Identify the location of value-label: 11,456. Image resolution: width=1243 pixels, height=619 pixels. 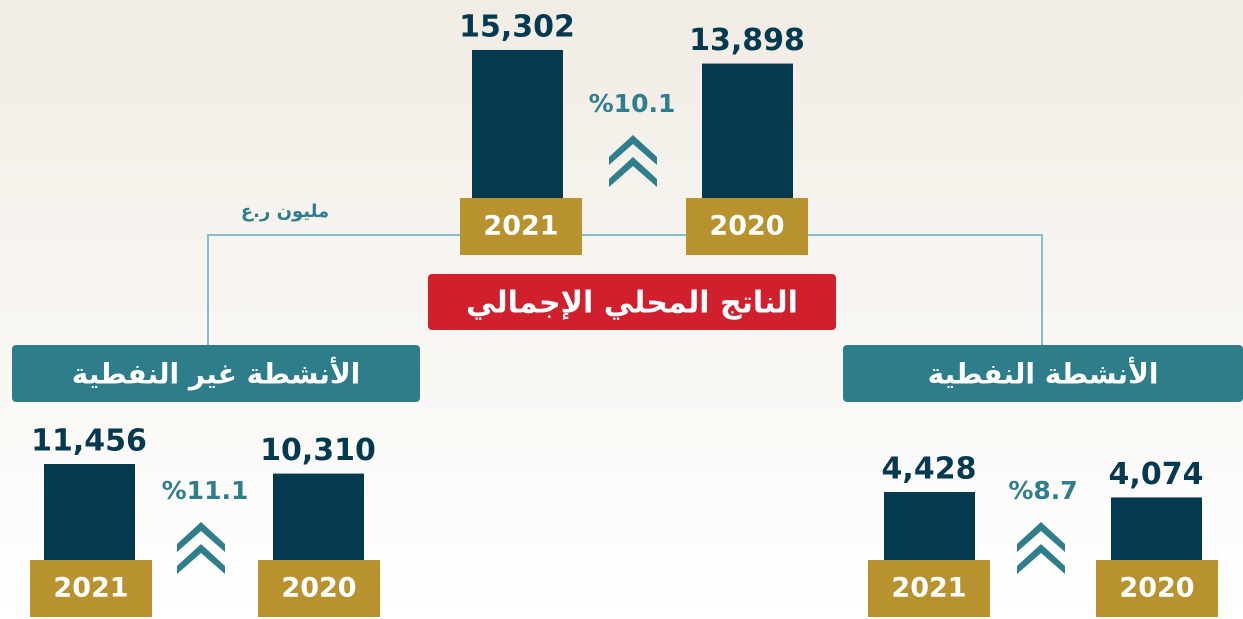
(89, 441).